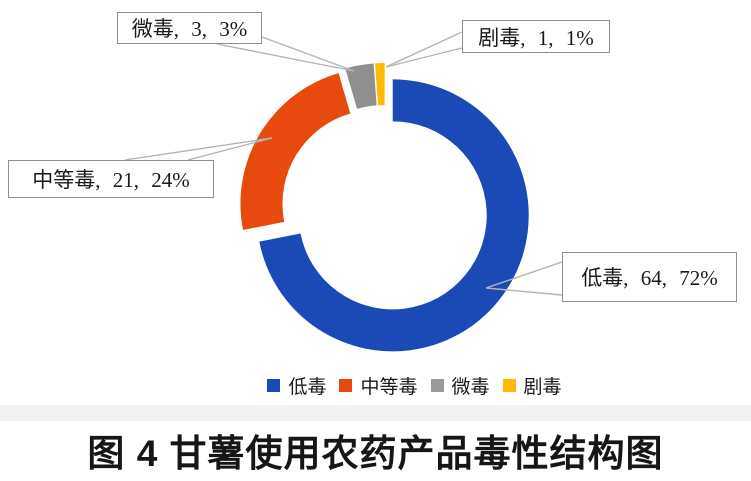 This screenshot has height=481, width=751. I want to click on figure-caption: 图 4 甘薯使用农药产品毒性结构图, so click(375, 453).